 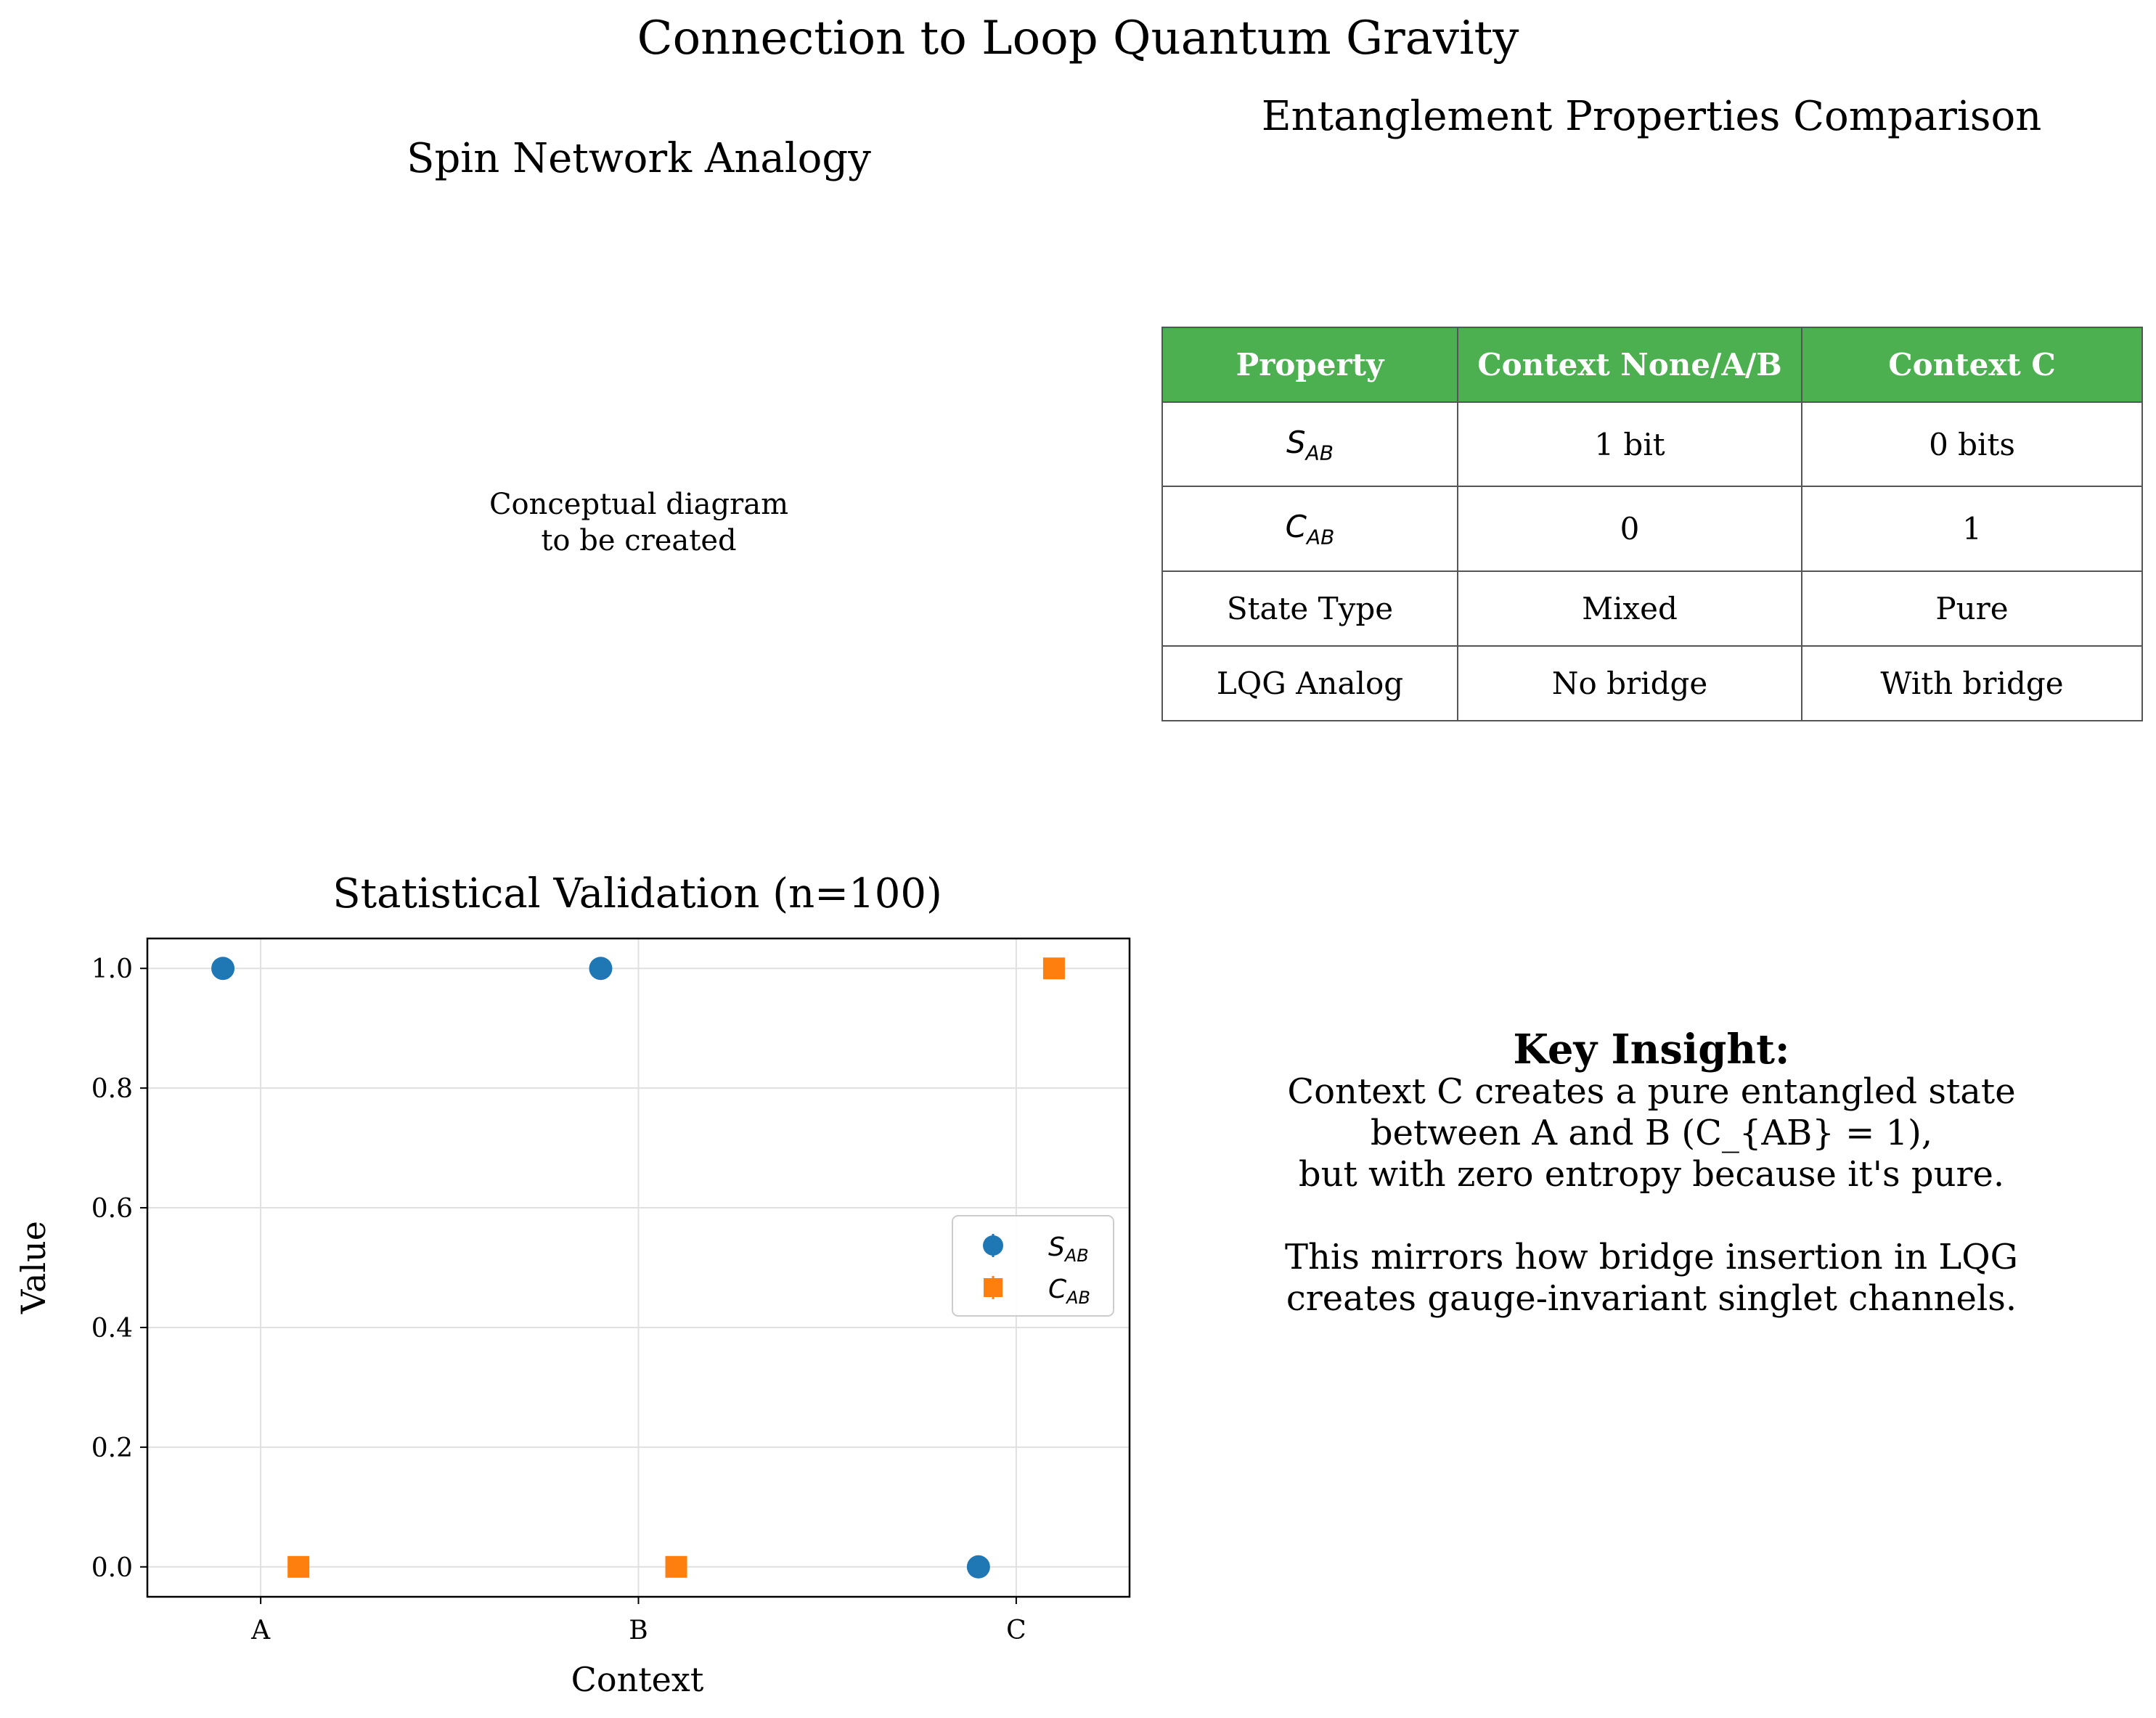 I want to click on table-cell: 0 bits, so click(x=1972, y=445).